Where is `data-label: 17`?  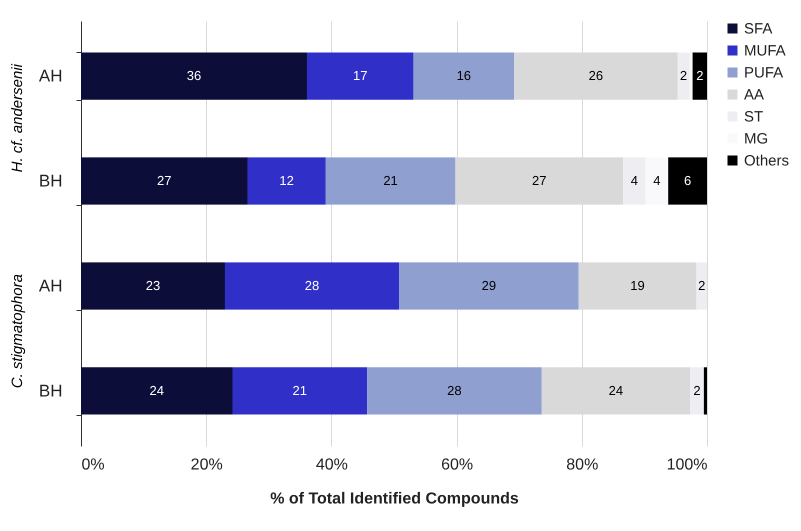 data-label: 17 is located at coordinates (360, 76).